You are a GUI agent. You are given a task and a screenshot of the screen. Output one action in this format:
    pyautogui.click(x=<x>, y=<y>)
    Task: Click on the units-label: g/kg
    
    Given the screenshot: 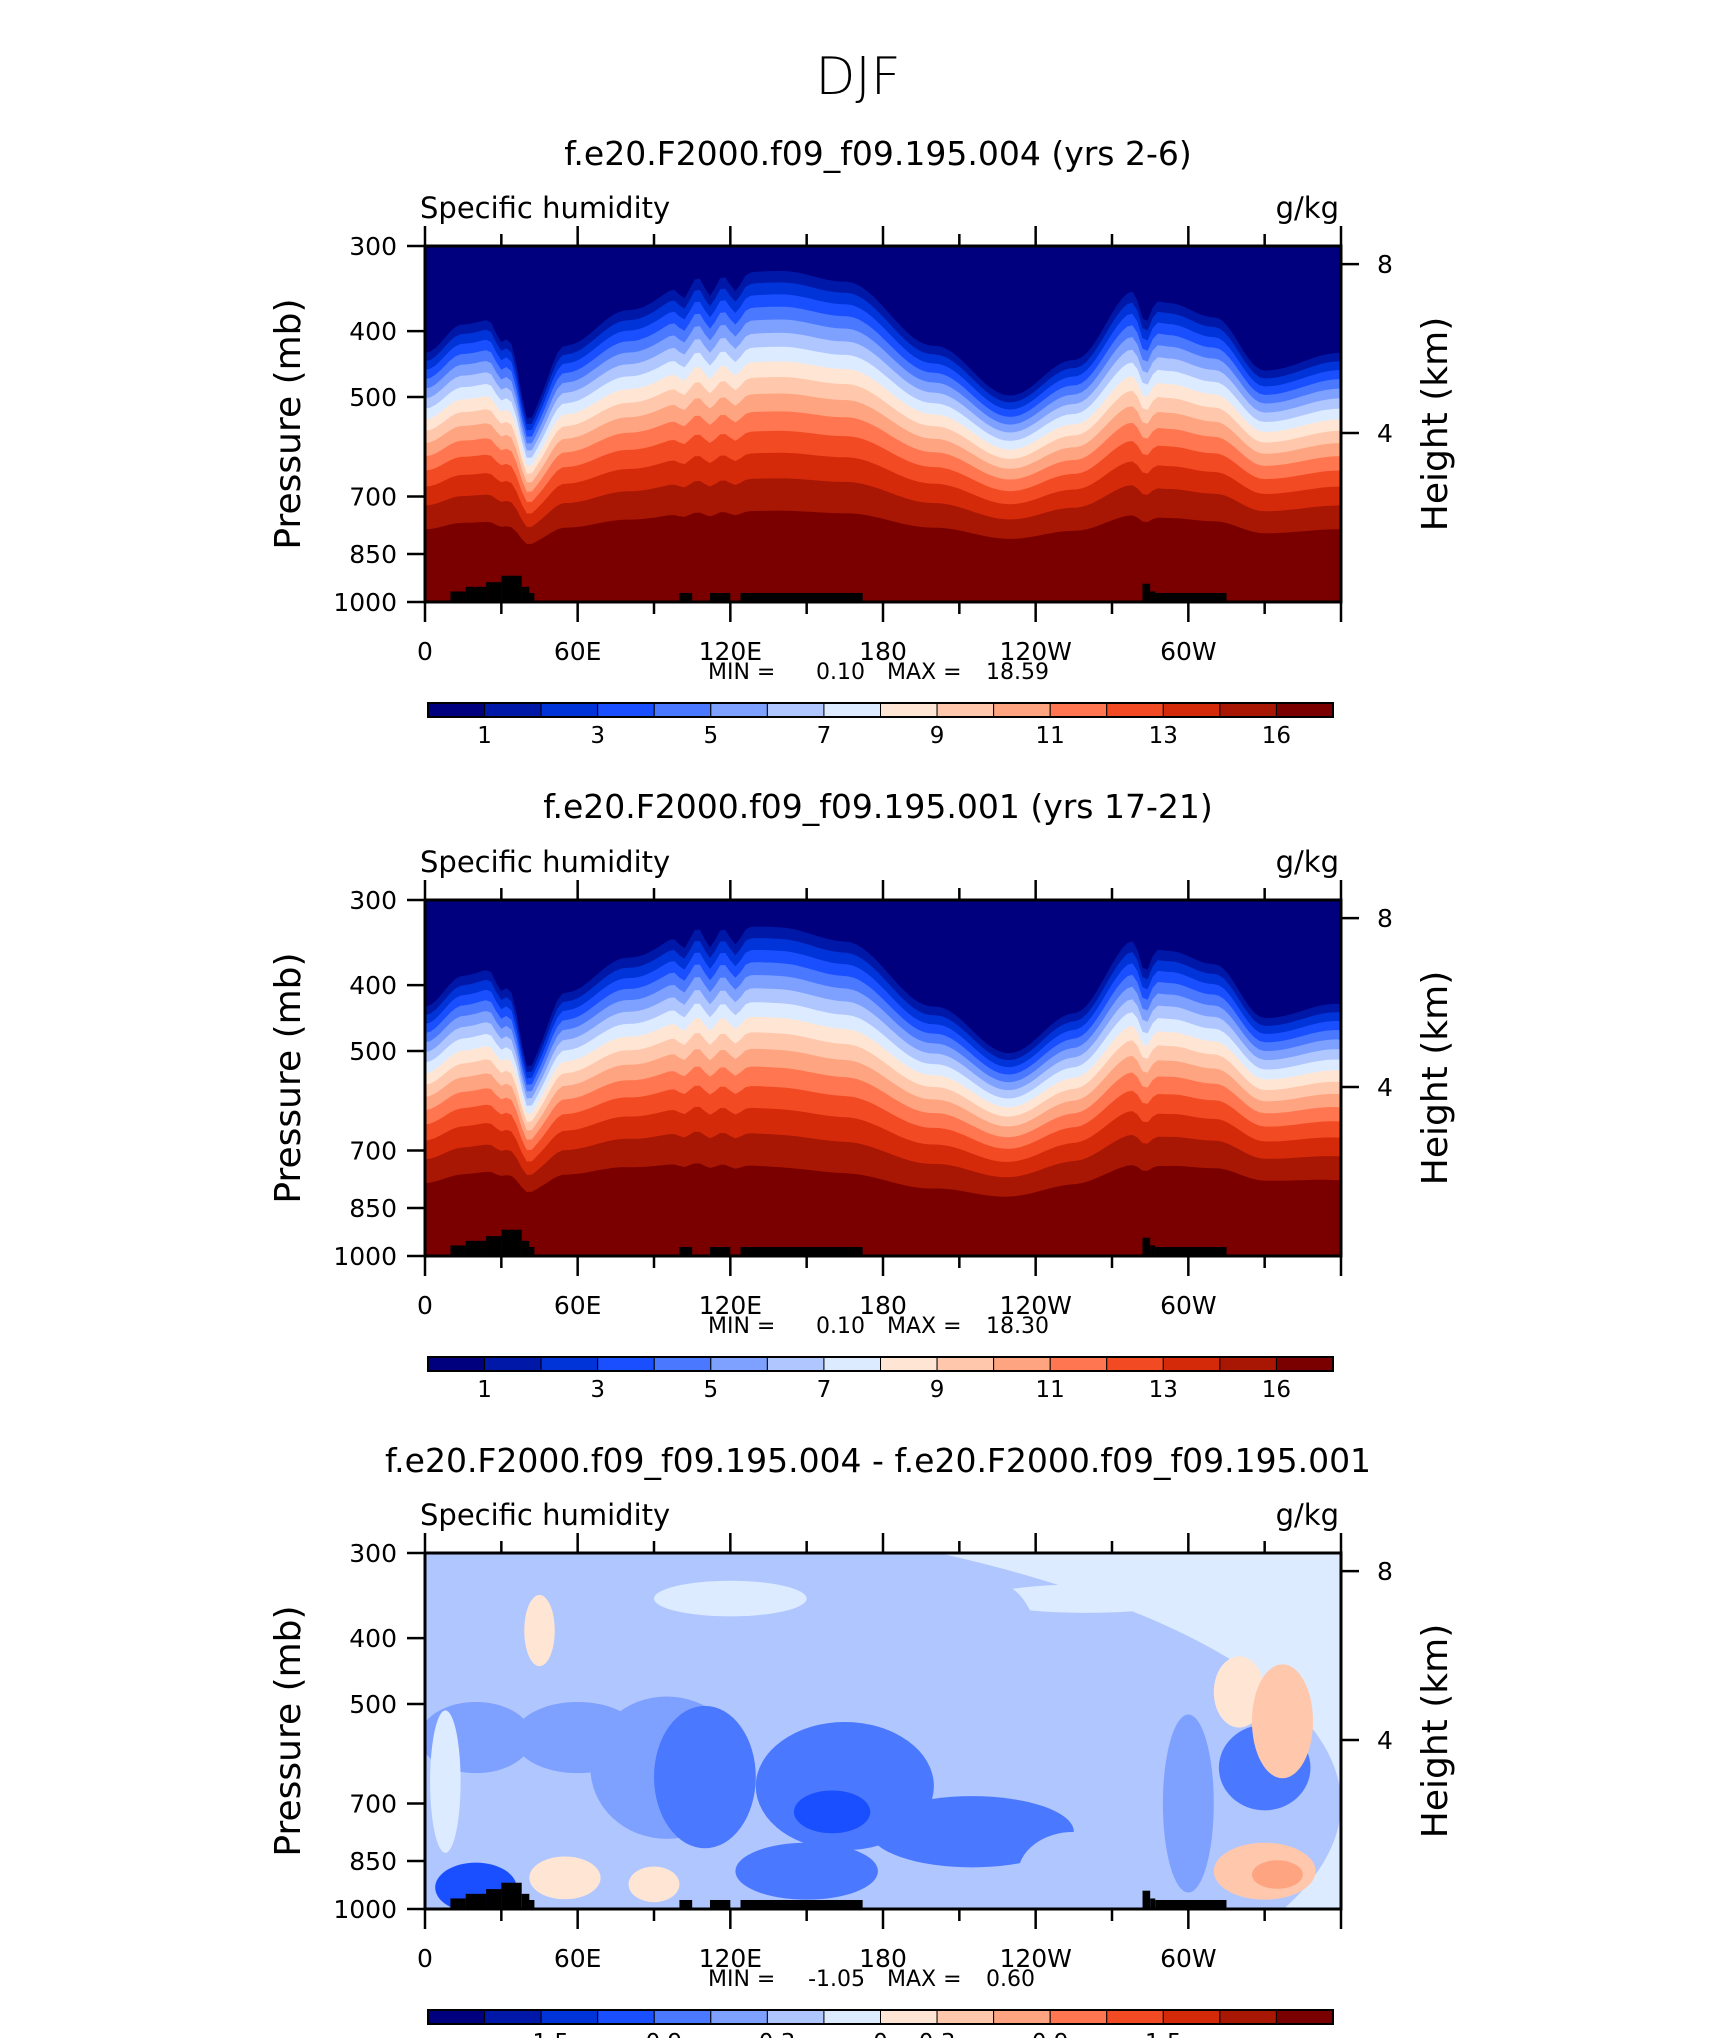 What is the action you would take?
    pyautogui.click(x=1307, y=862)
    